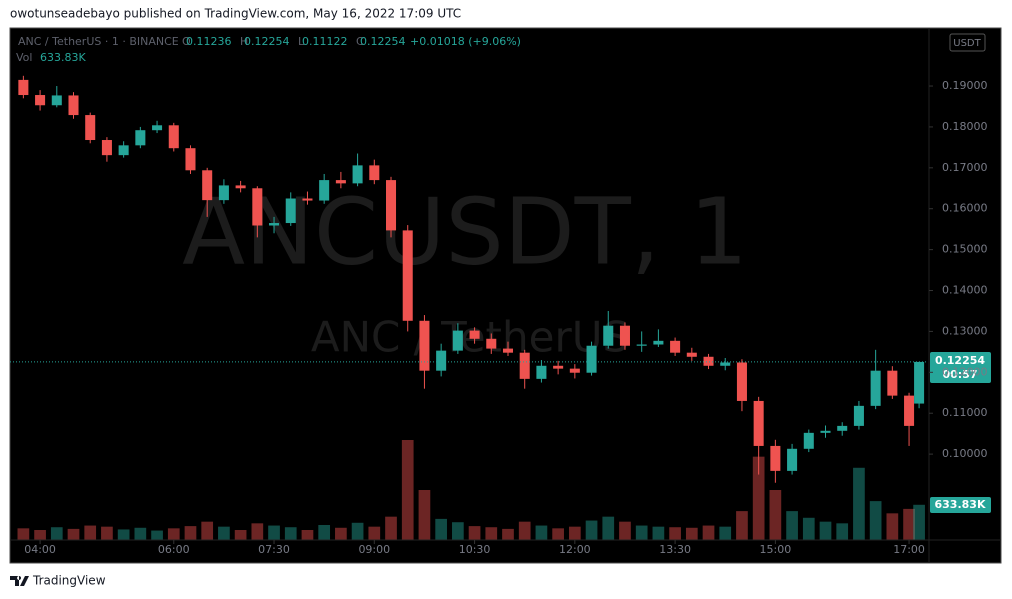  What do you see at coordinates (965, 330) in the screenshot?
I see `y-tick-label: 0.13000` at bounding box center [965, 330].